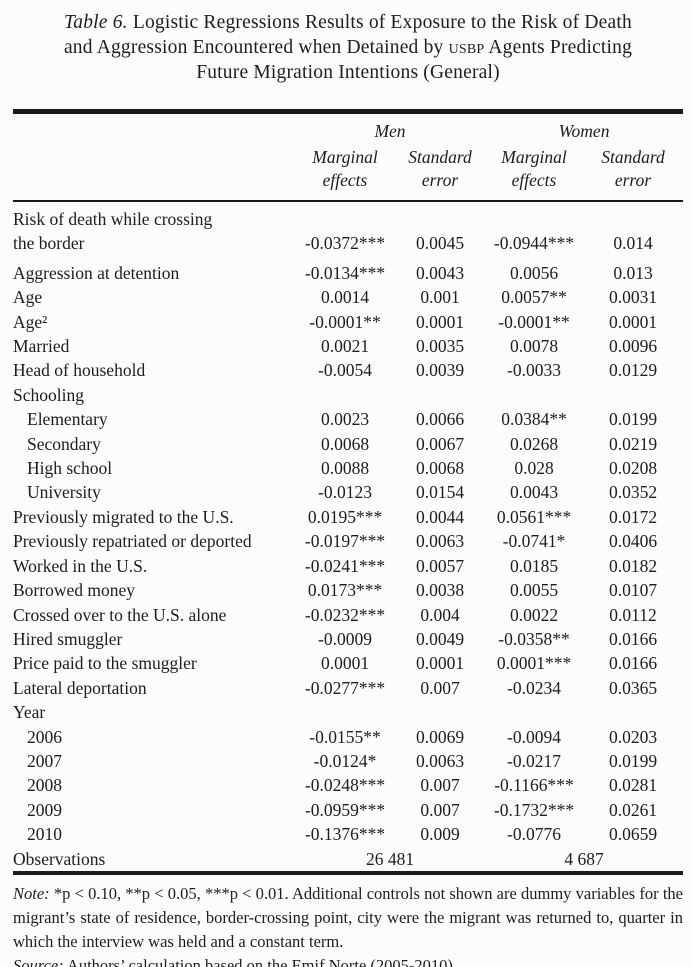  I want to click on table-row: 2009 -0.0959*** 0.007 -0.1732*** 0.0261, so click(348, 810).